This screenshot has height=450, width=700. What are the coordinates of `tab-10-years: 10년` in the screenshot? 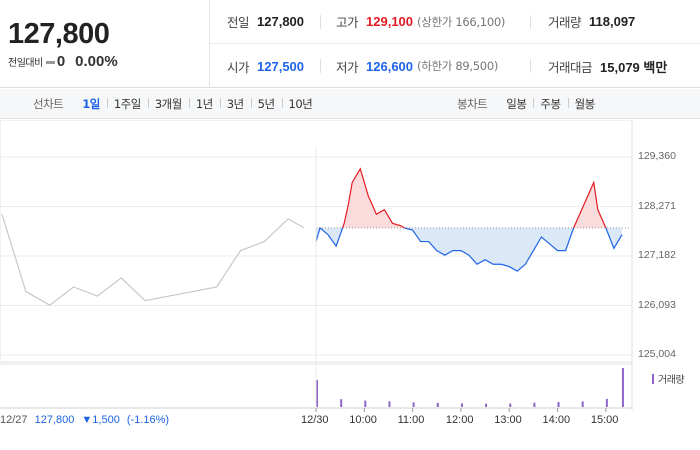 It's located at (300, 104).